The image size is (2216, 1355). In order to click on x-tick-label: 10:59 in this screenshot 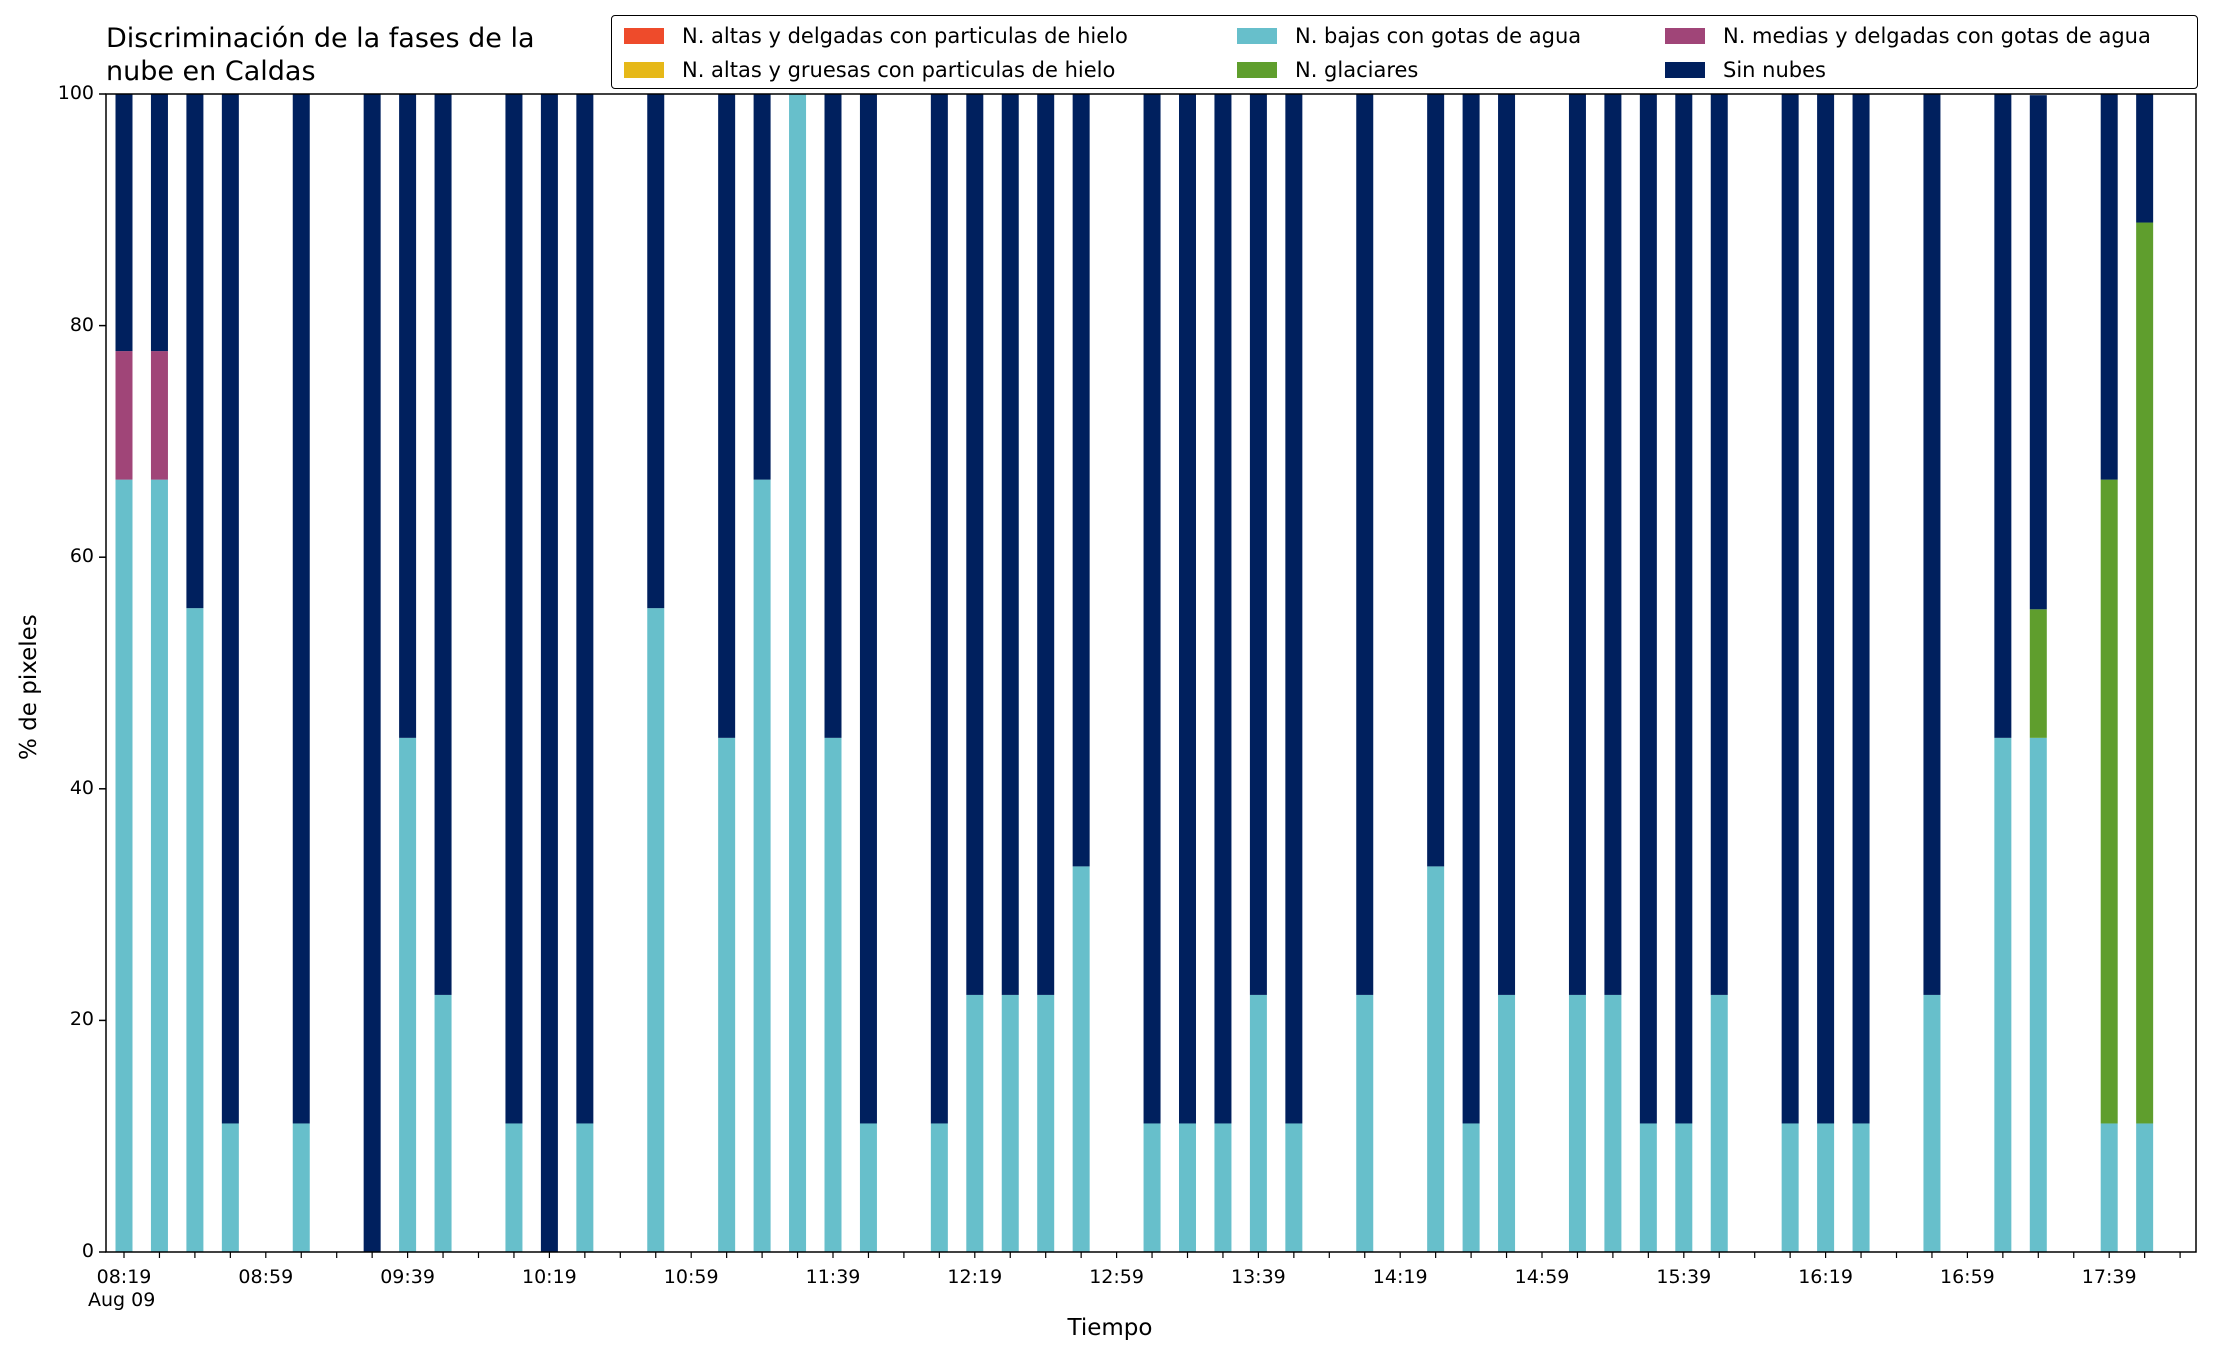, I will do `click(691, 1277)`.